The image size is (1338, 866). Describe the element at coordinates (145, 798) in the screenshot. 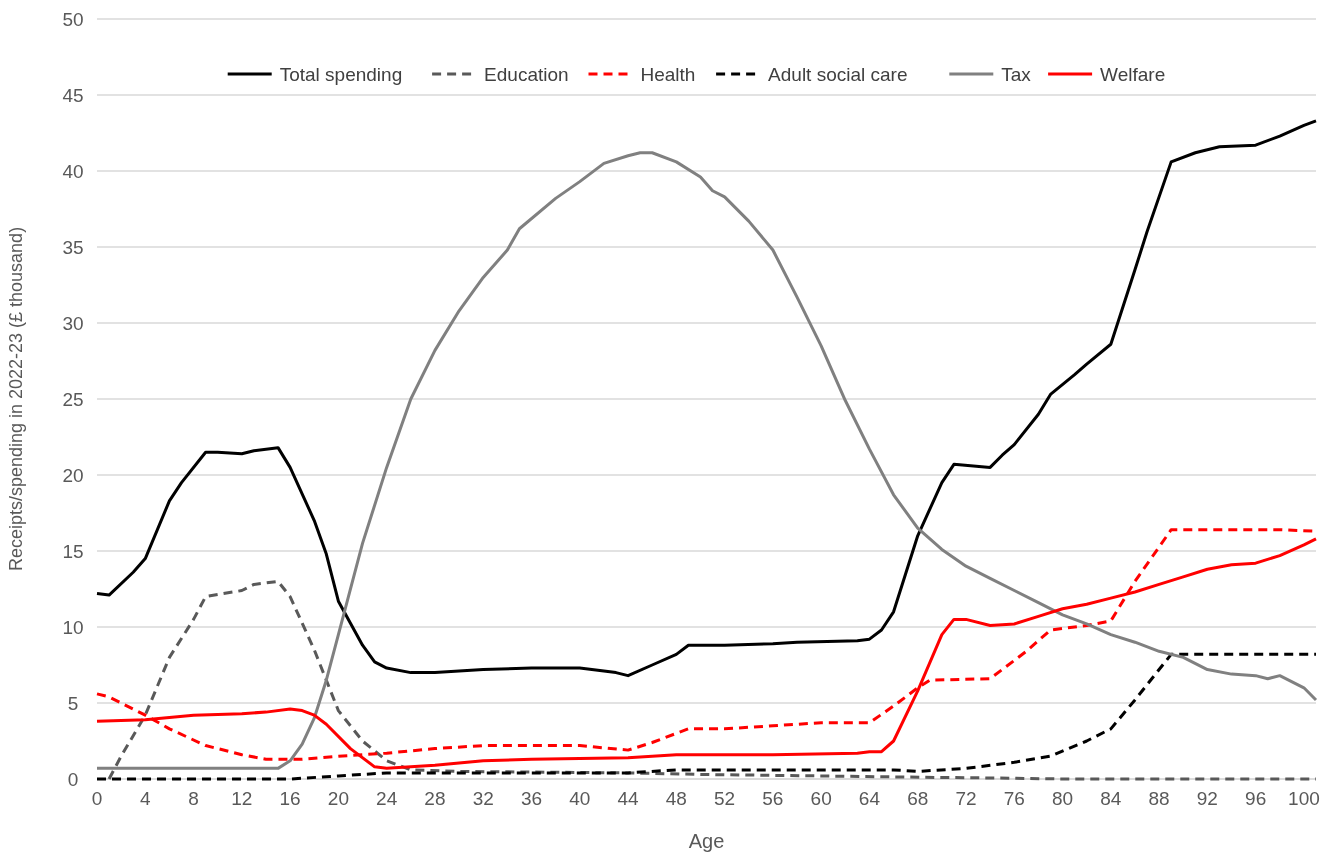

I see `x-tick-label: 4` at that location.